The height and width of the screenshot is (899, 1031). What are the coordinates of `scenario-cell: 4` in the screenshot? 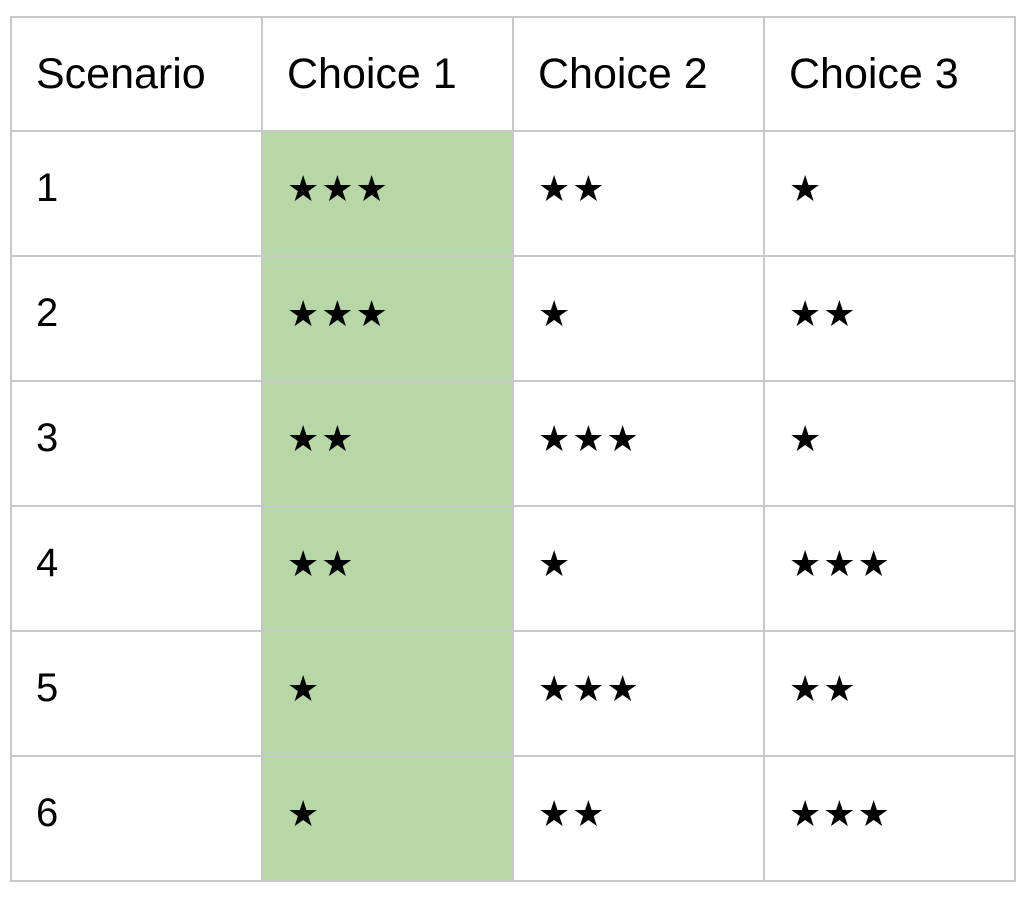 It's located at (136, 568).